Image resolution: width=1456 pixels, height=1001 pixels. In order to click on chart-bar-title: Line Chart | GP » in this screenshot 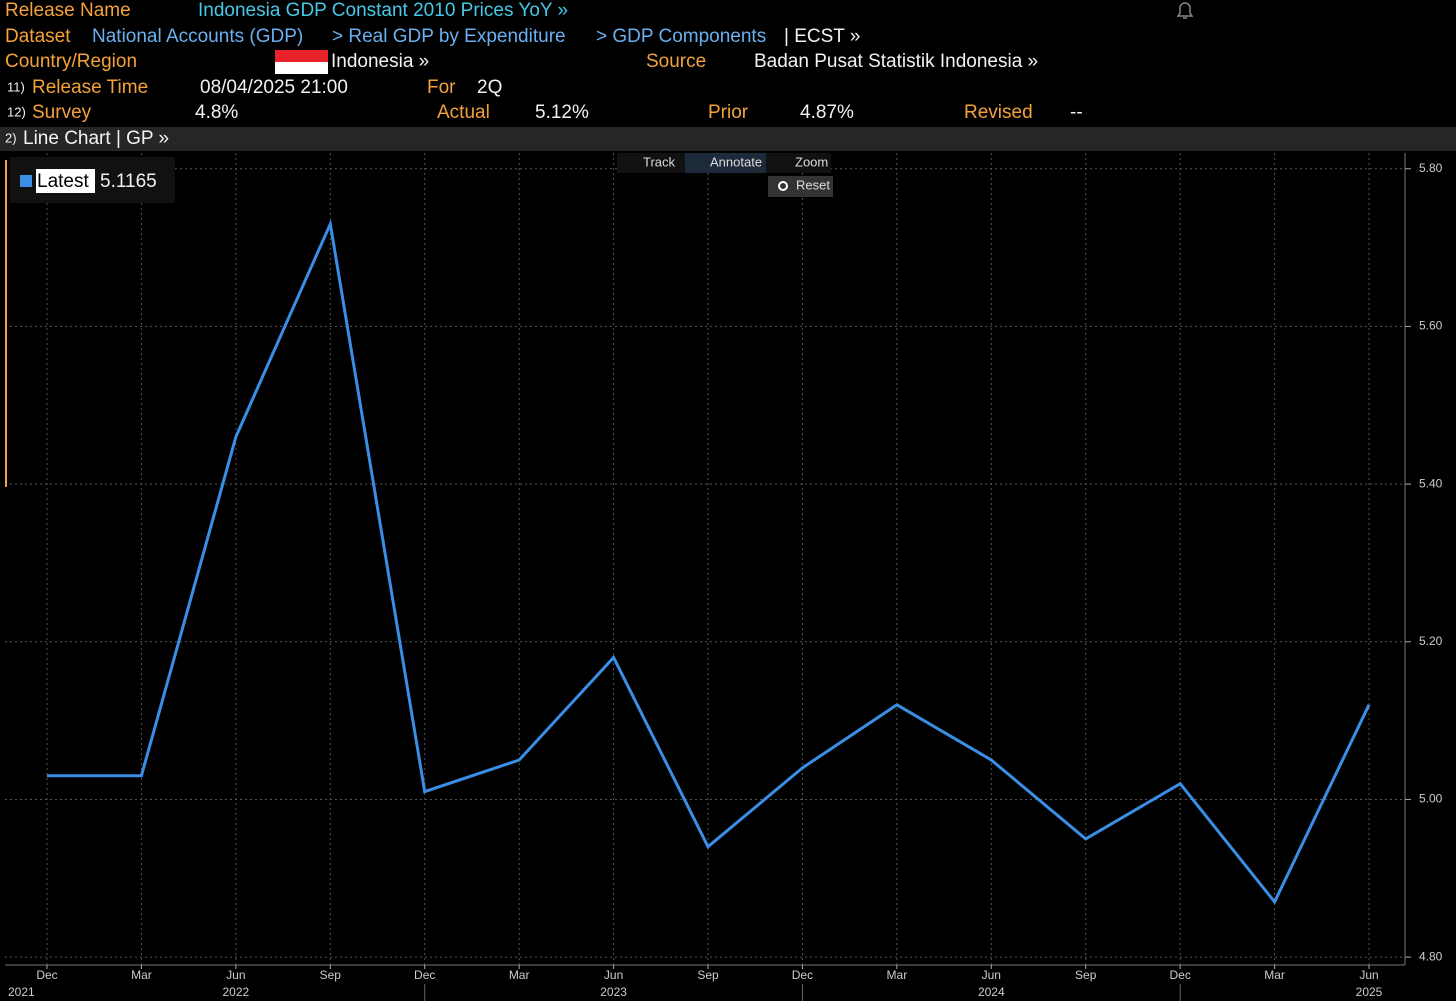, I will do `click(96, 138)`.